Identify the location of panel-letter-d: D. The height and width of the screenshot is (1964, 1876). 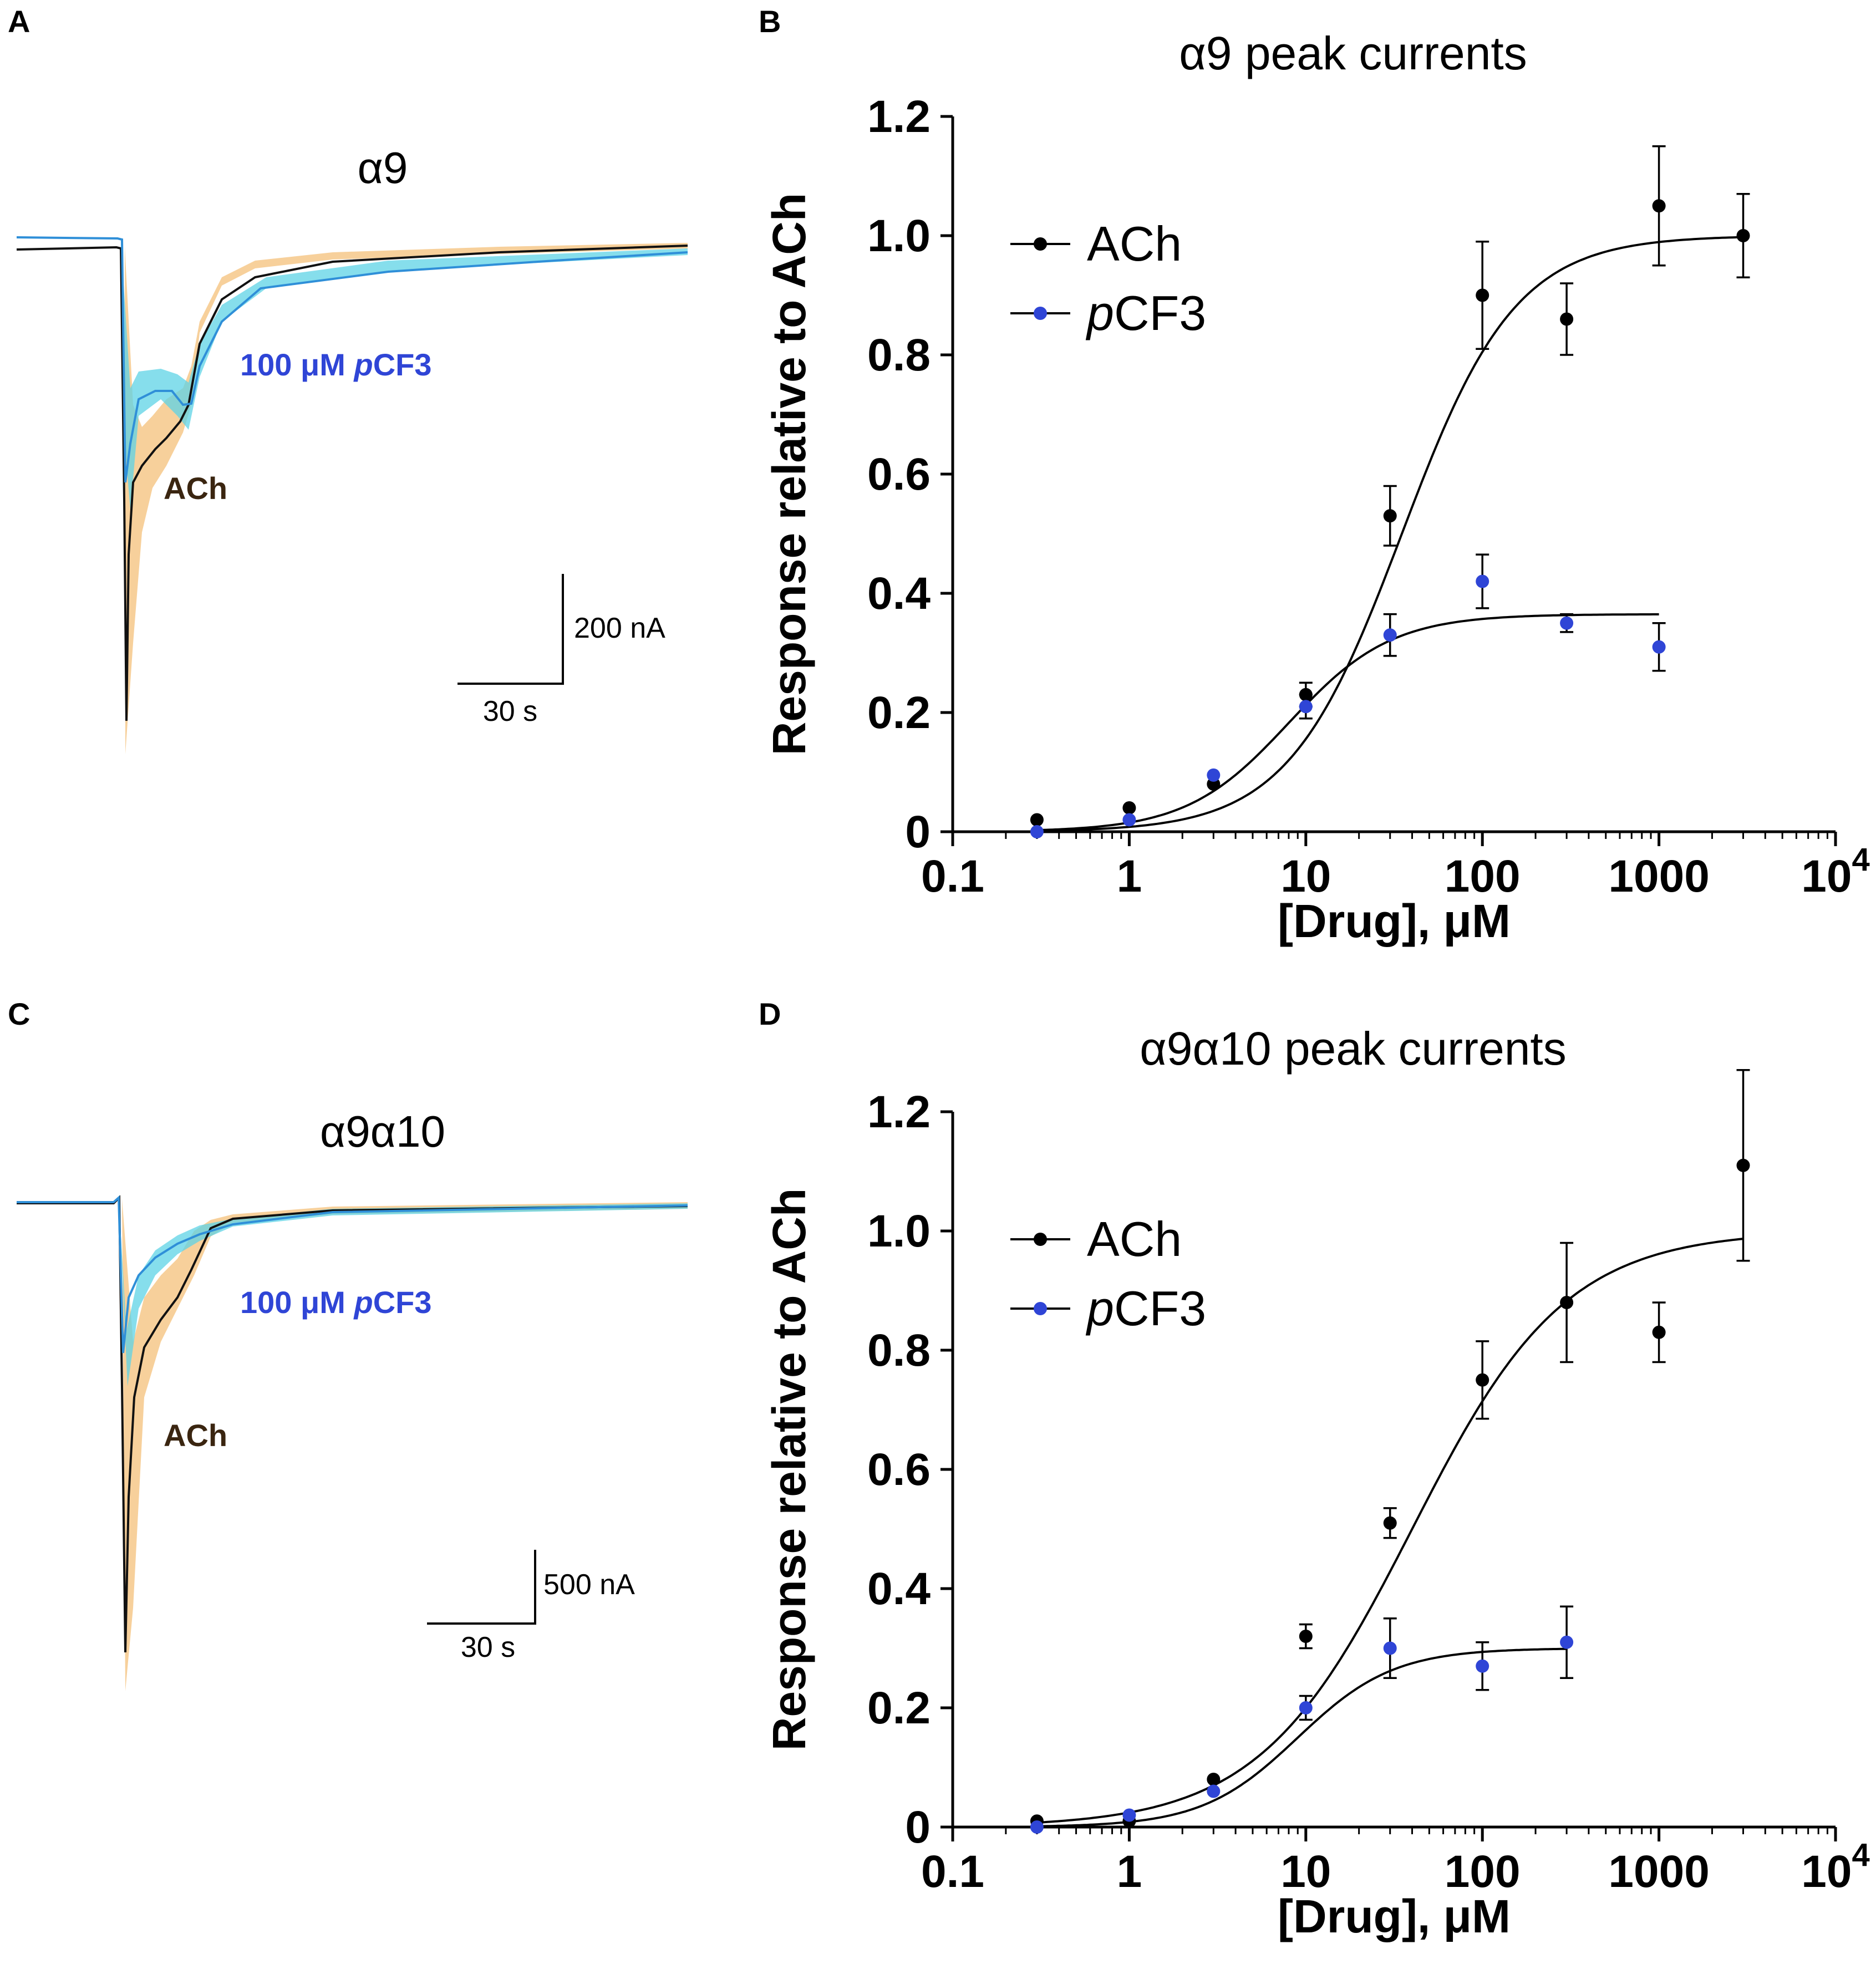
(770, 1013).